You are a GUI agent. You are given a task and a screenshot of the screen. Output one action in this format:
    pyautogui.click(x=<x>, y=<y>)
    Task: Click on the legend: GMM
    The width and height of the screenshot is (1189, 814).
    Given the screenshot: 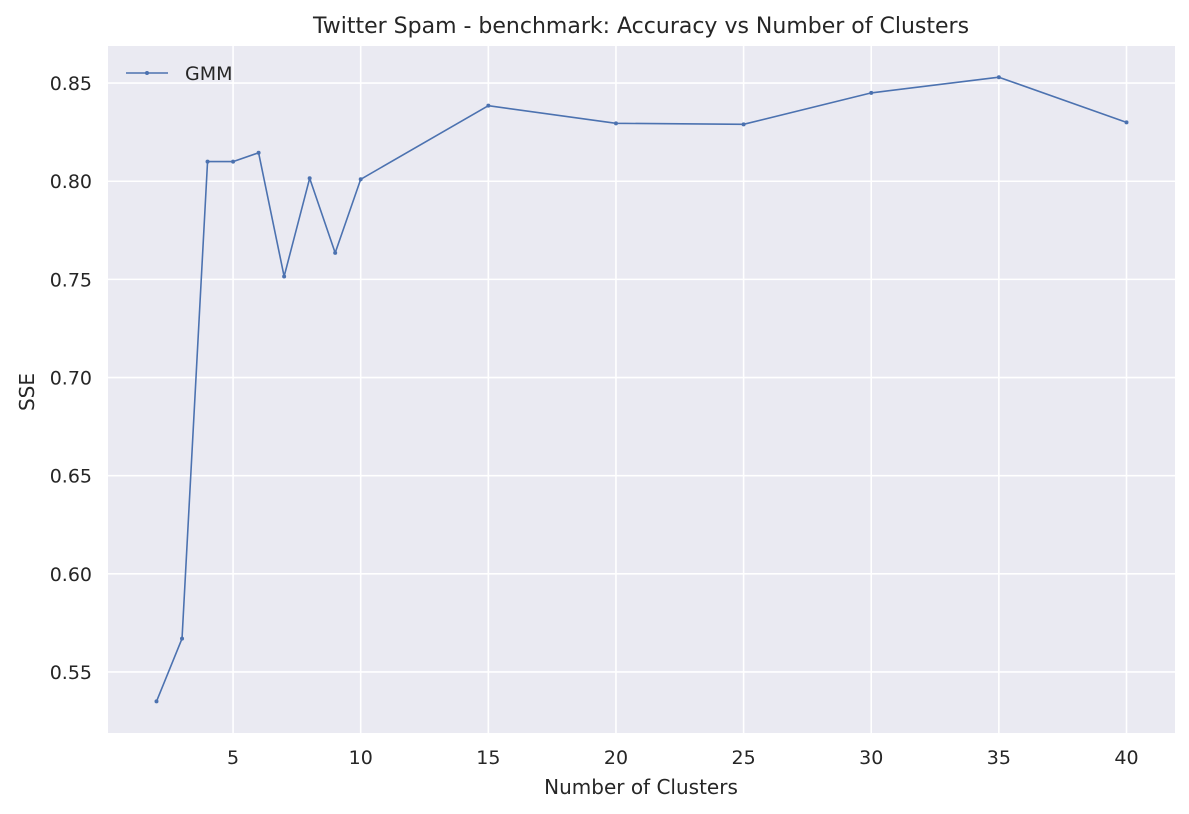 What is the action you would take?
    pyautogui.click(x=179, y=74)
    